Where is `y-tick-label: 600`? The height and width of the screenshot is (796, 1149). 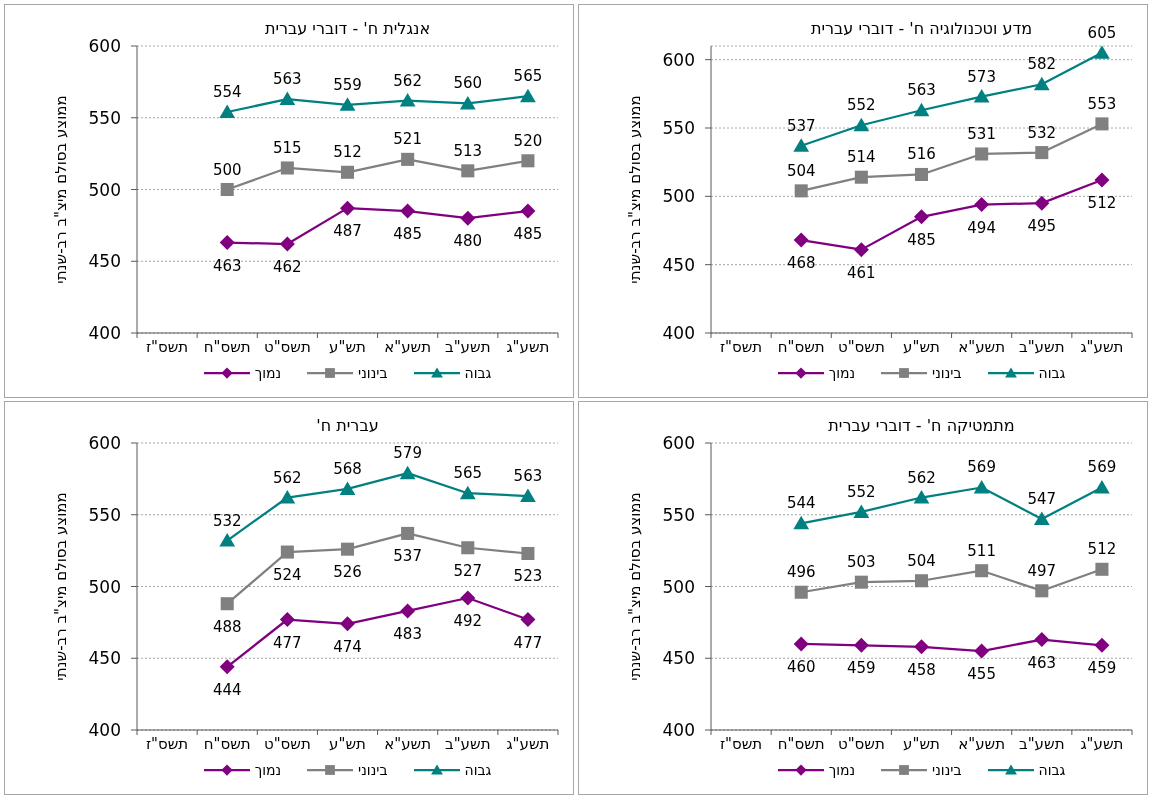 y-tick-label: 600 is located at coordinates (678, 443).